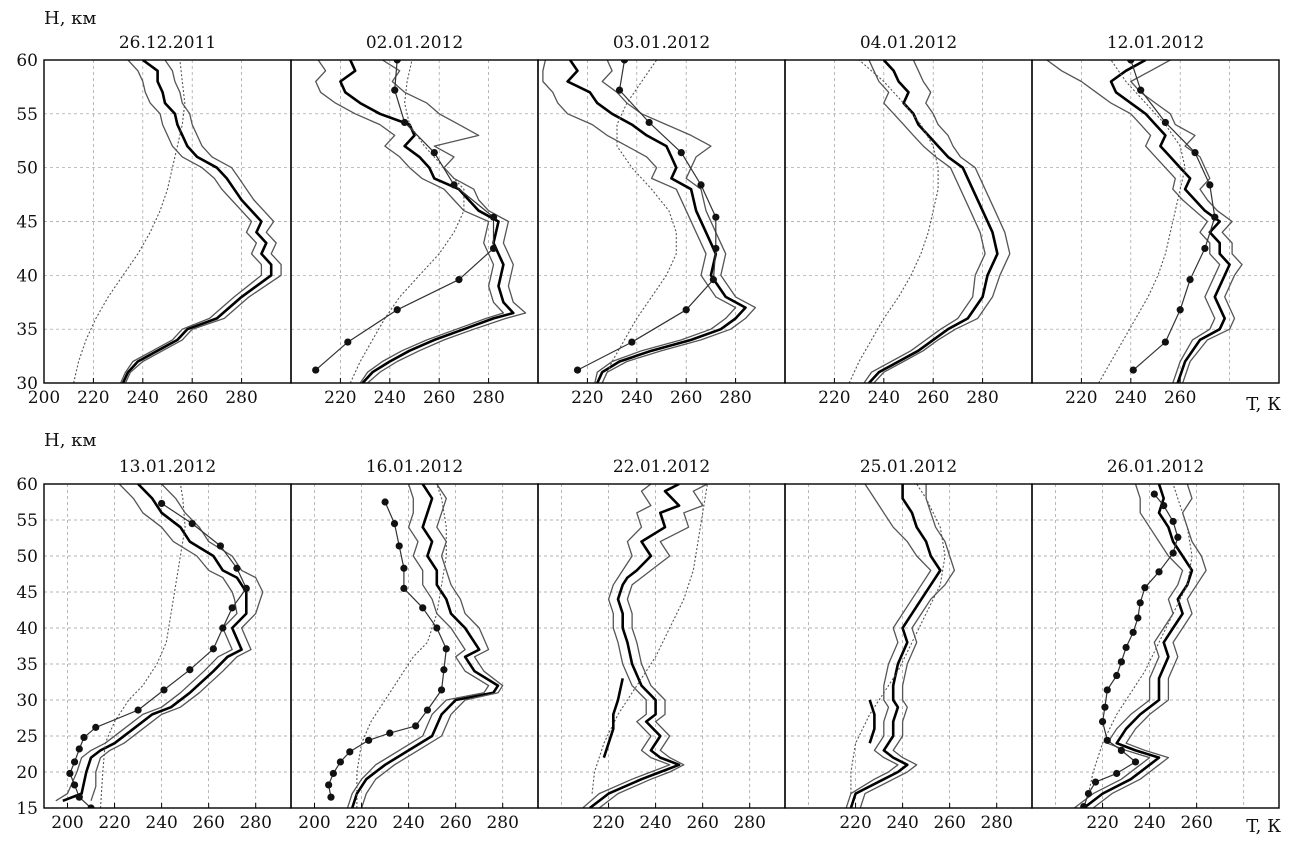 The width and height of the screenshot is (1296, 841). I want to click on y-tick-label: 55, so click(27, 115).